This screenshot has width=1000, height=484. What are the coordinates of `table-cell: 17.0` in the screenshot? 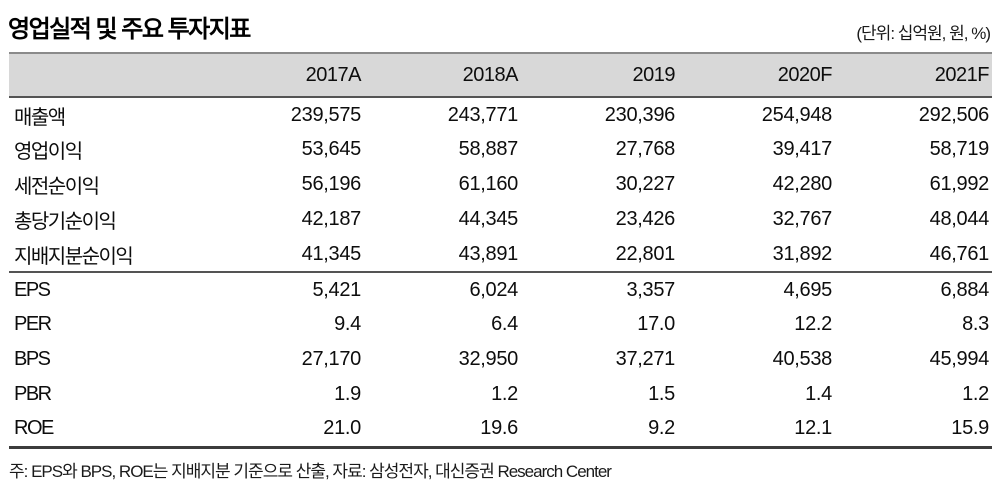 It's located at (656, 324).